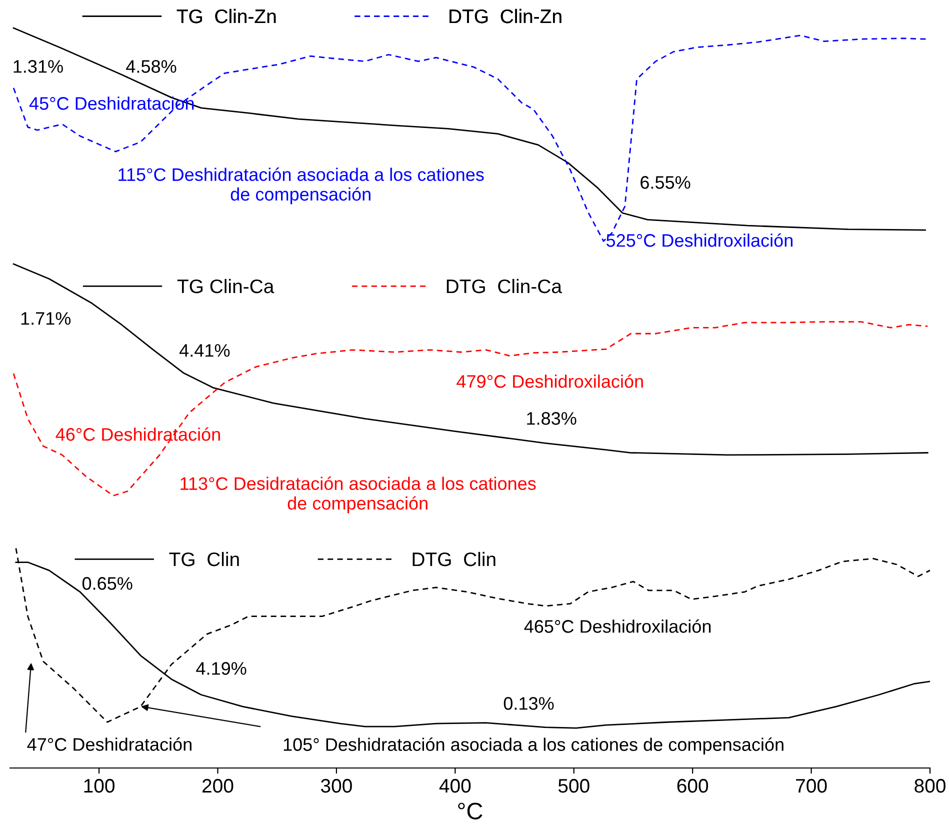 The width and height of the screenshot is (949, 826). Describe the element at coordinates (226, 16) in the screenshot. I see `legend-label: TG Clin-Zn` at that location.